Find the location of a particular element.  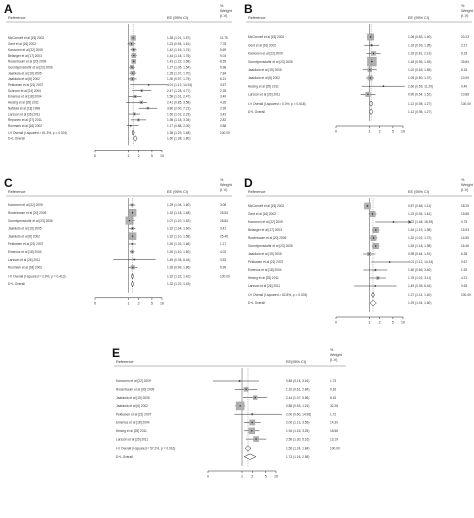

overall-ee: 1.27 (1.14, 1.40) is located at coordinates (419, 295).